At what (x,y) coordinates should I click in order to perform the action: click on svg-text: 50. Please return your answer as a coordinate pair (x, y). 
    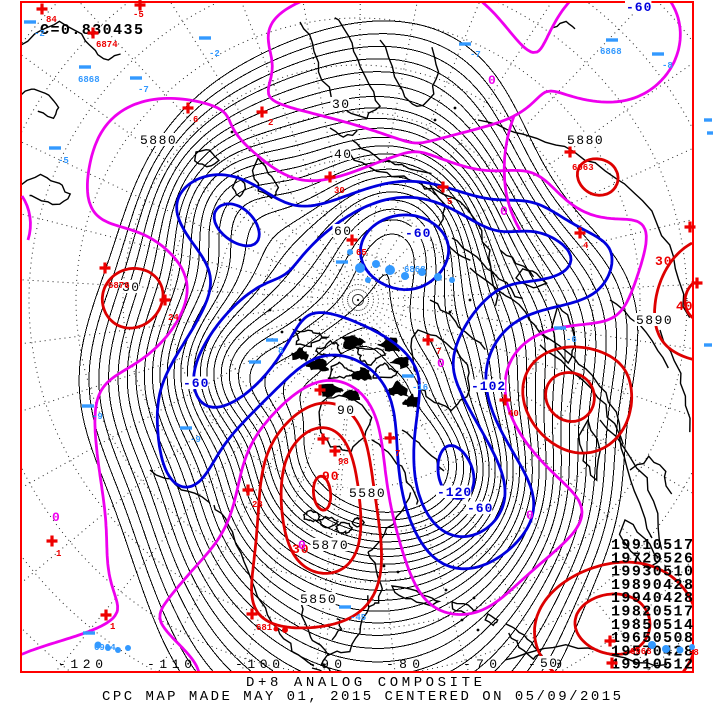
    Looking at the image, I should click on (549, 663).